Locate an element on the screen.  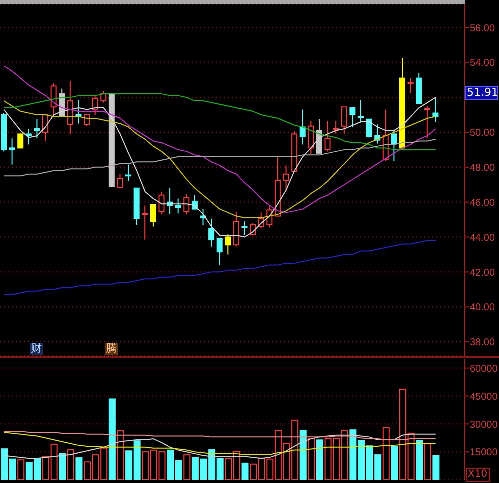
annotation: 财 is located at coordinates (36, 348).